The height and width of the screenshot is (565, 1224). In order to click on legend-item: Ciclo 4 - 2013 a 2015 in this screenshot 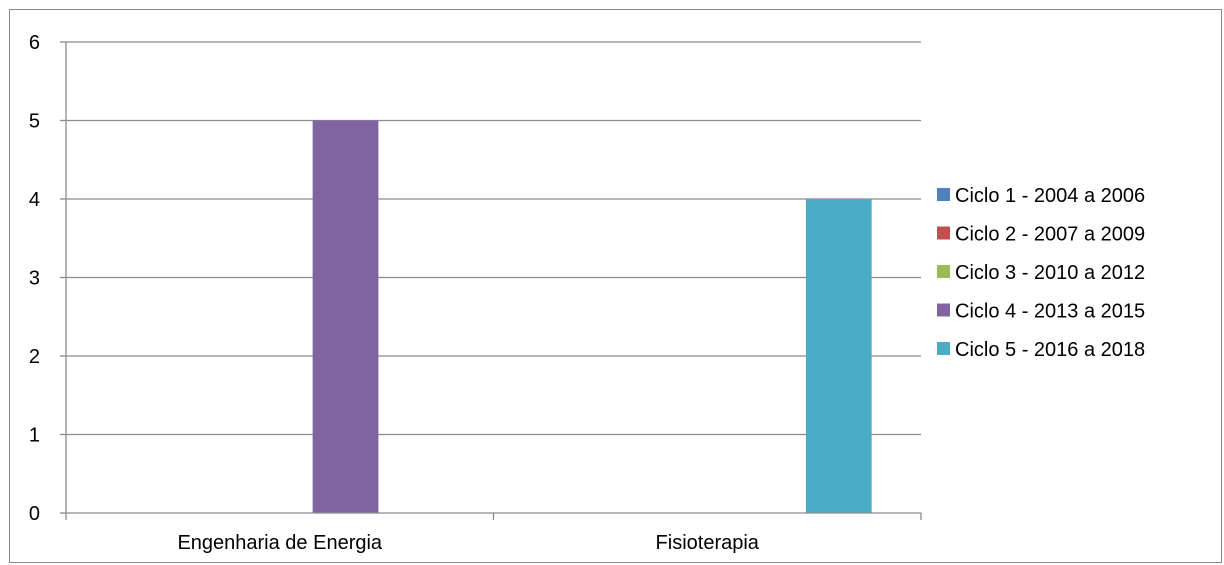, I will do `click(1041, 312)`.